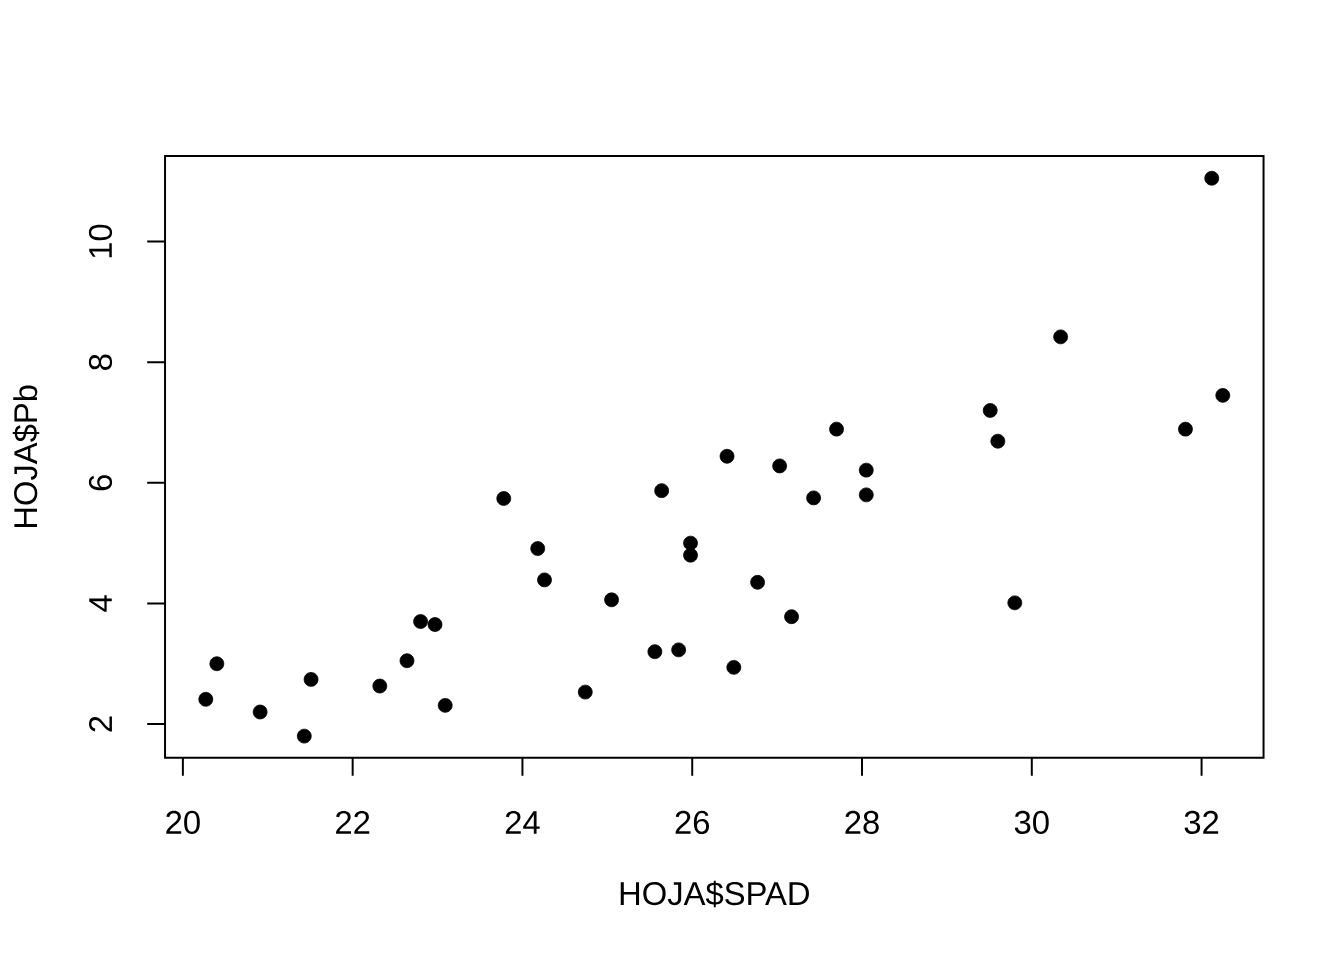 Image resolution: width=1344 pixels, height=953 pixels. I want to click on x-axis-title: HOJA$SPAD, so click(714, 893).